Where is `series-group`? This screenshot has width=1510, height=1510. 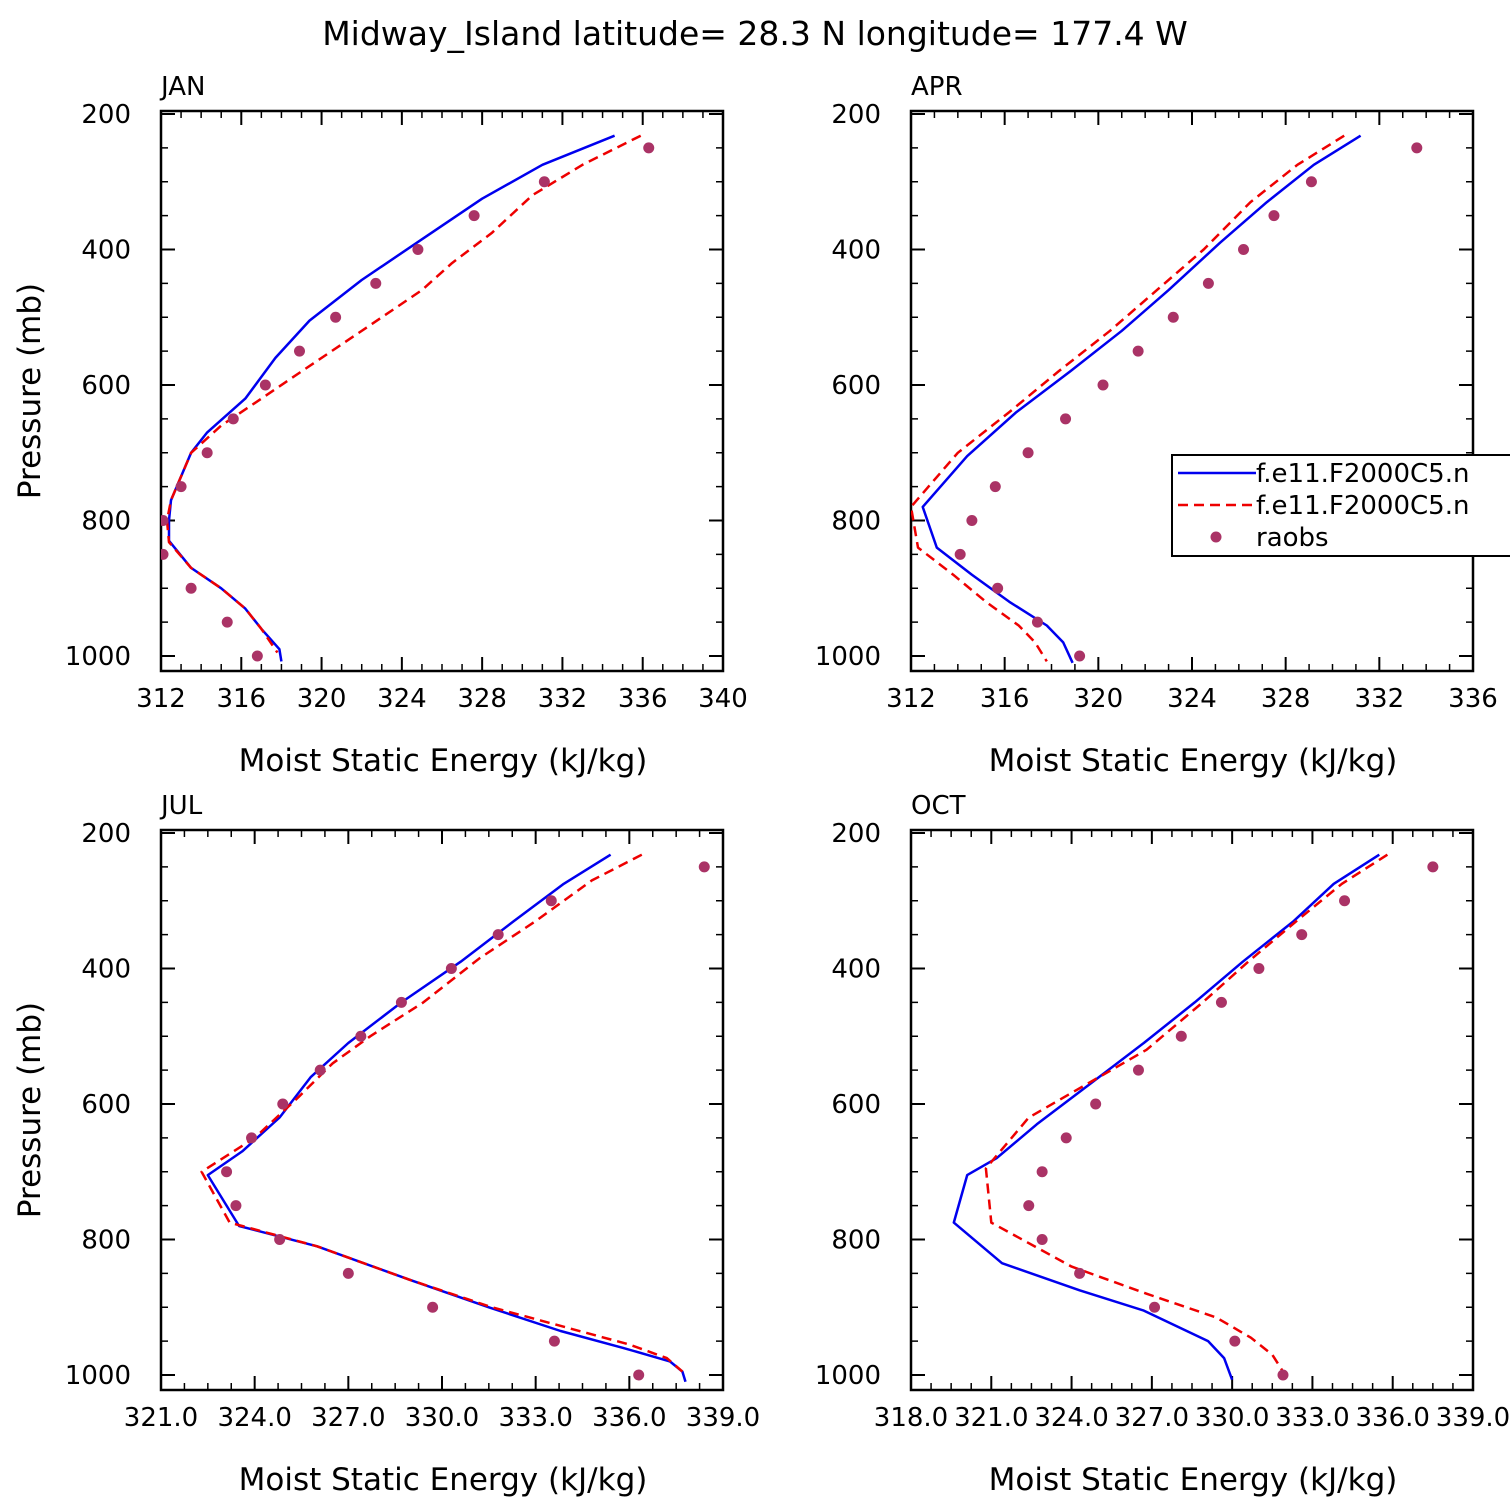 series-group is located at coordinates (455, 1118).